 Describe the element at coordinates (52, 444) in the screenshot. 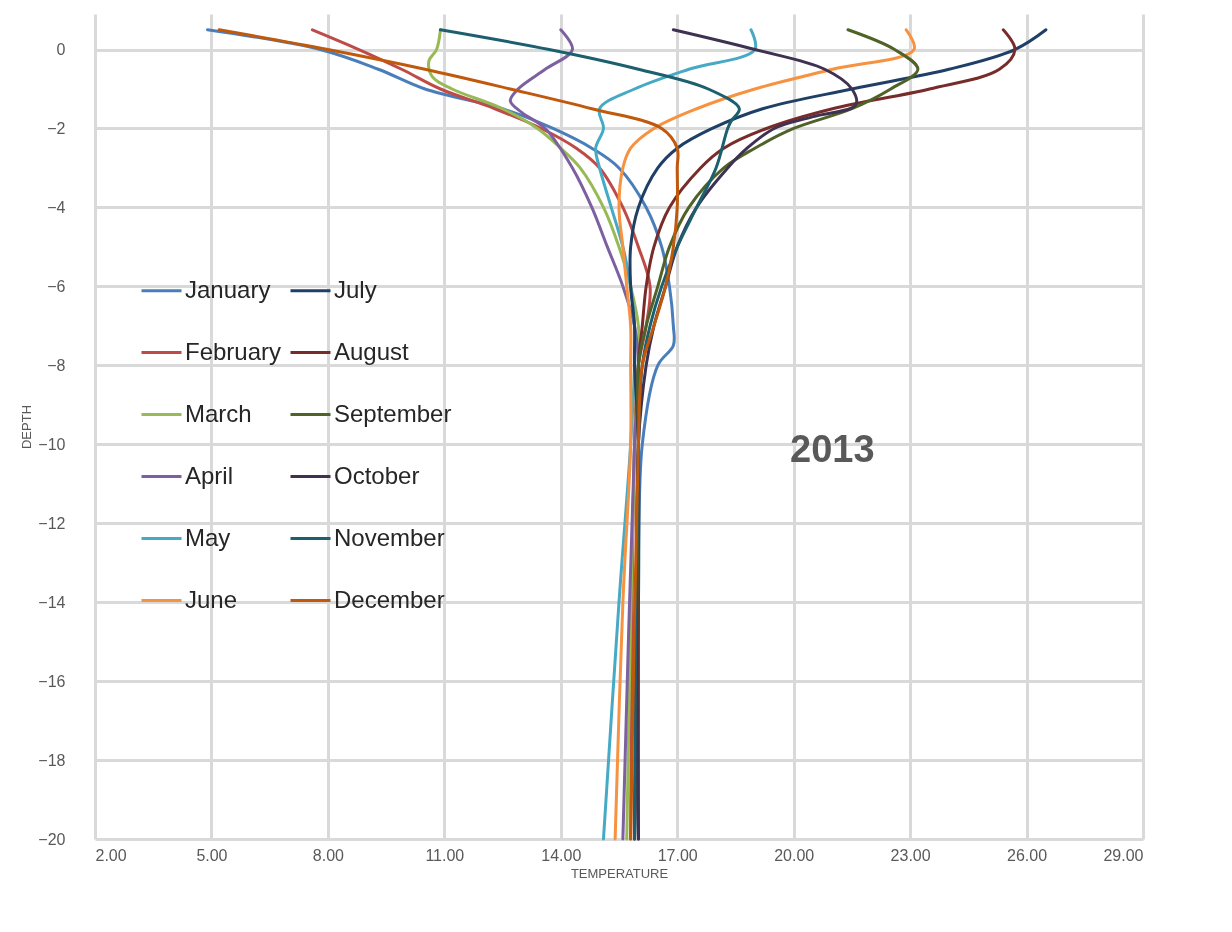

I see `y-tick-label: −10` at that location.